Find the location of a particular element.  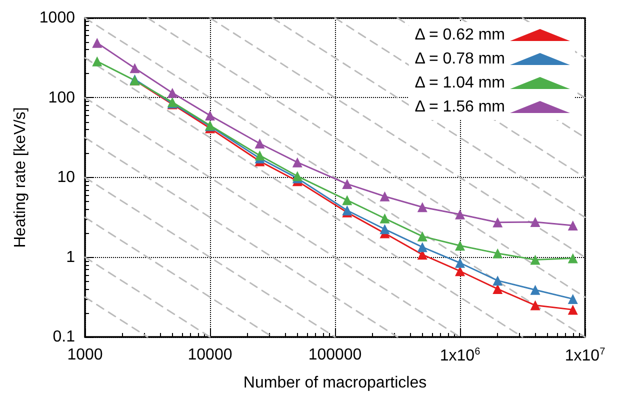

y-tick-label: 1 is located at coordinates (71, 257).